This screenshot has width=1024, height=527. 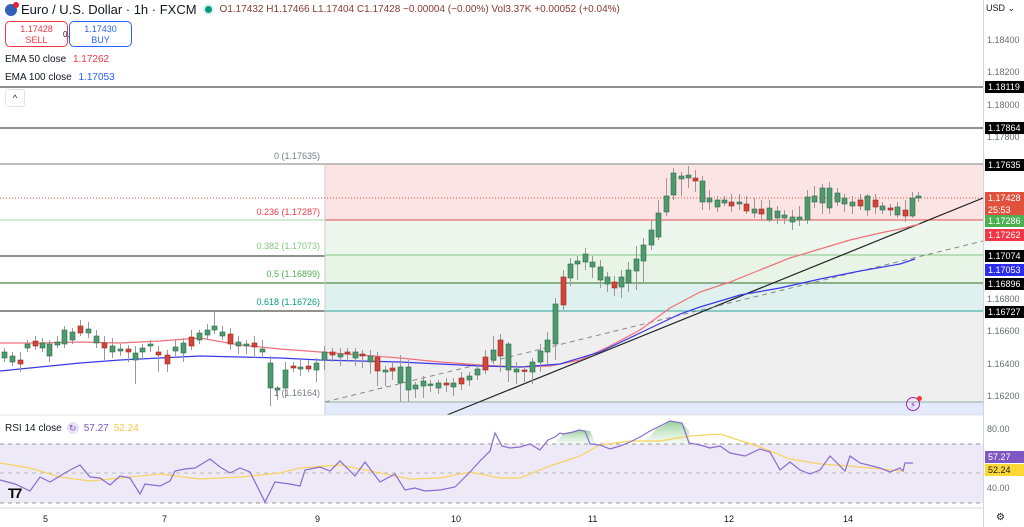 I want to click on rsi-tick: 40.00, so click(x=998, y=488).